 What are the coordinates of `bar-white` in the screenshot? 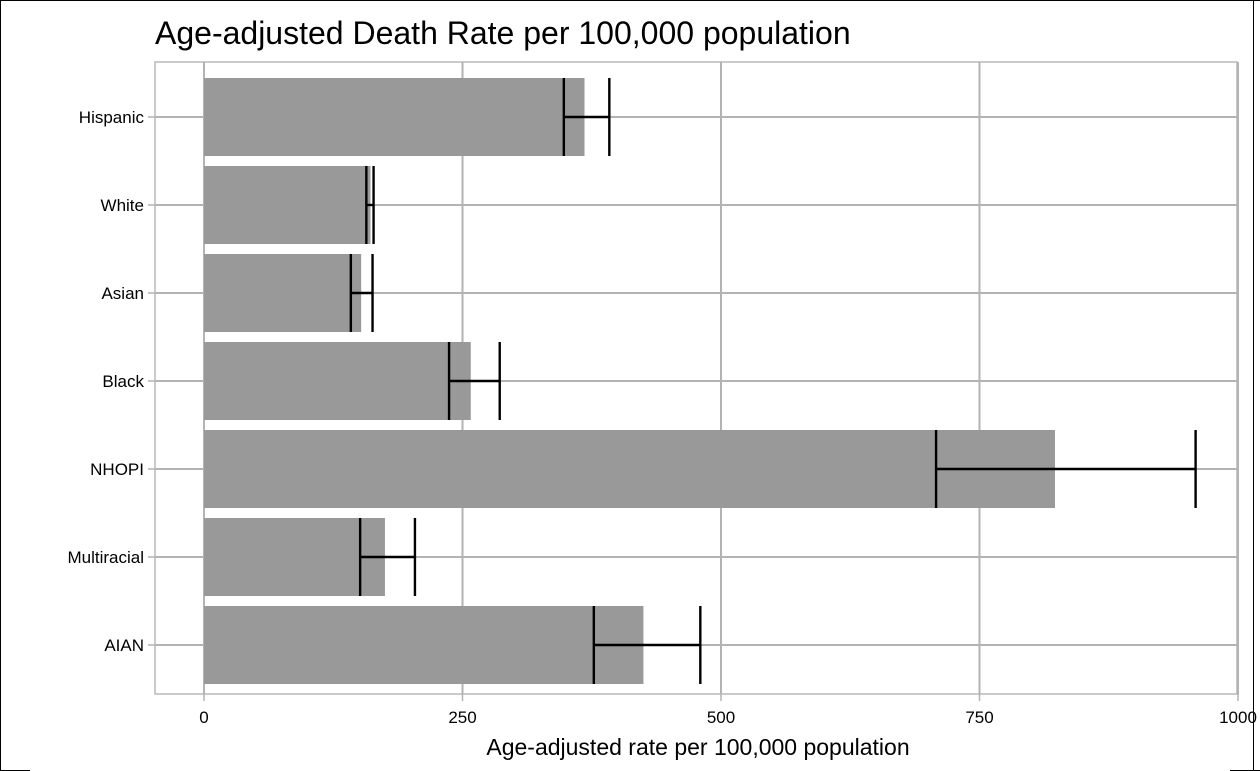 It's located at (287, 205).